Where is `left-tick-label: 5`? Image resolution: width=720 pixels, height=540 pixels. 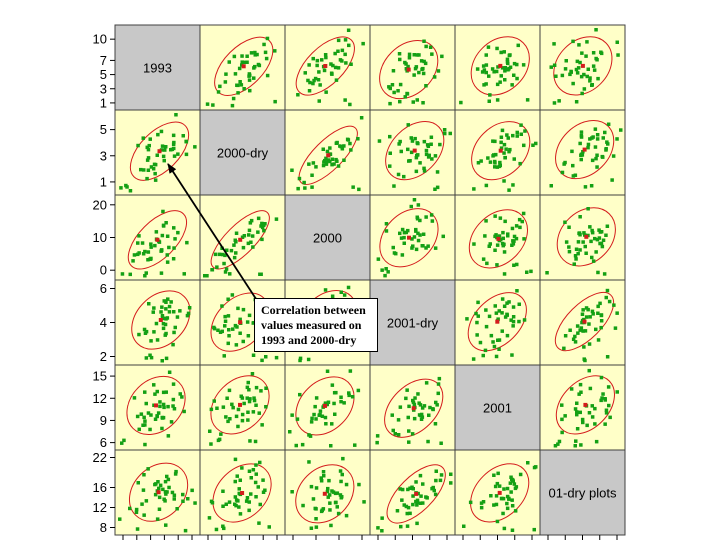 left-tick-label: 5 is located at coordinates (103, 129).